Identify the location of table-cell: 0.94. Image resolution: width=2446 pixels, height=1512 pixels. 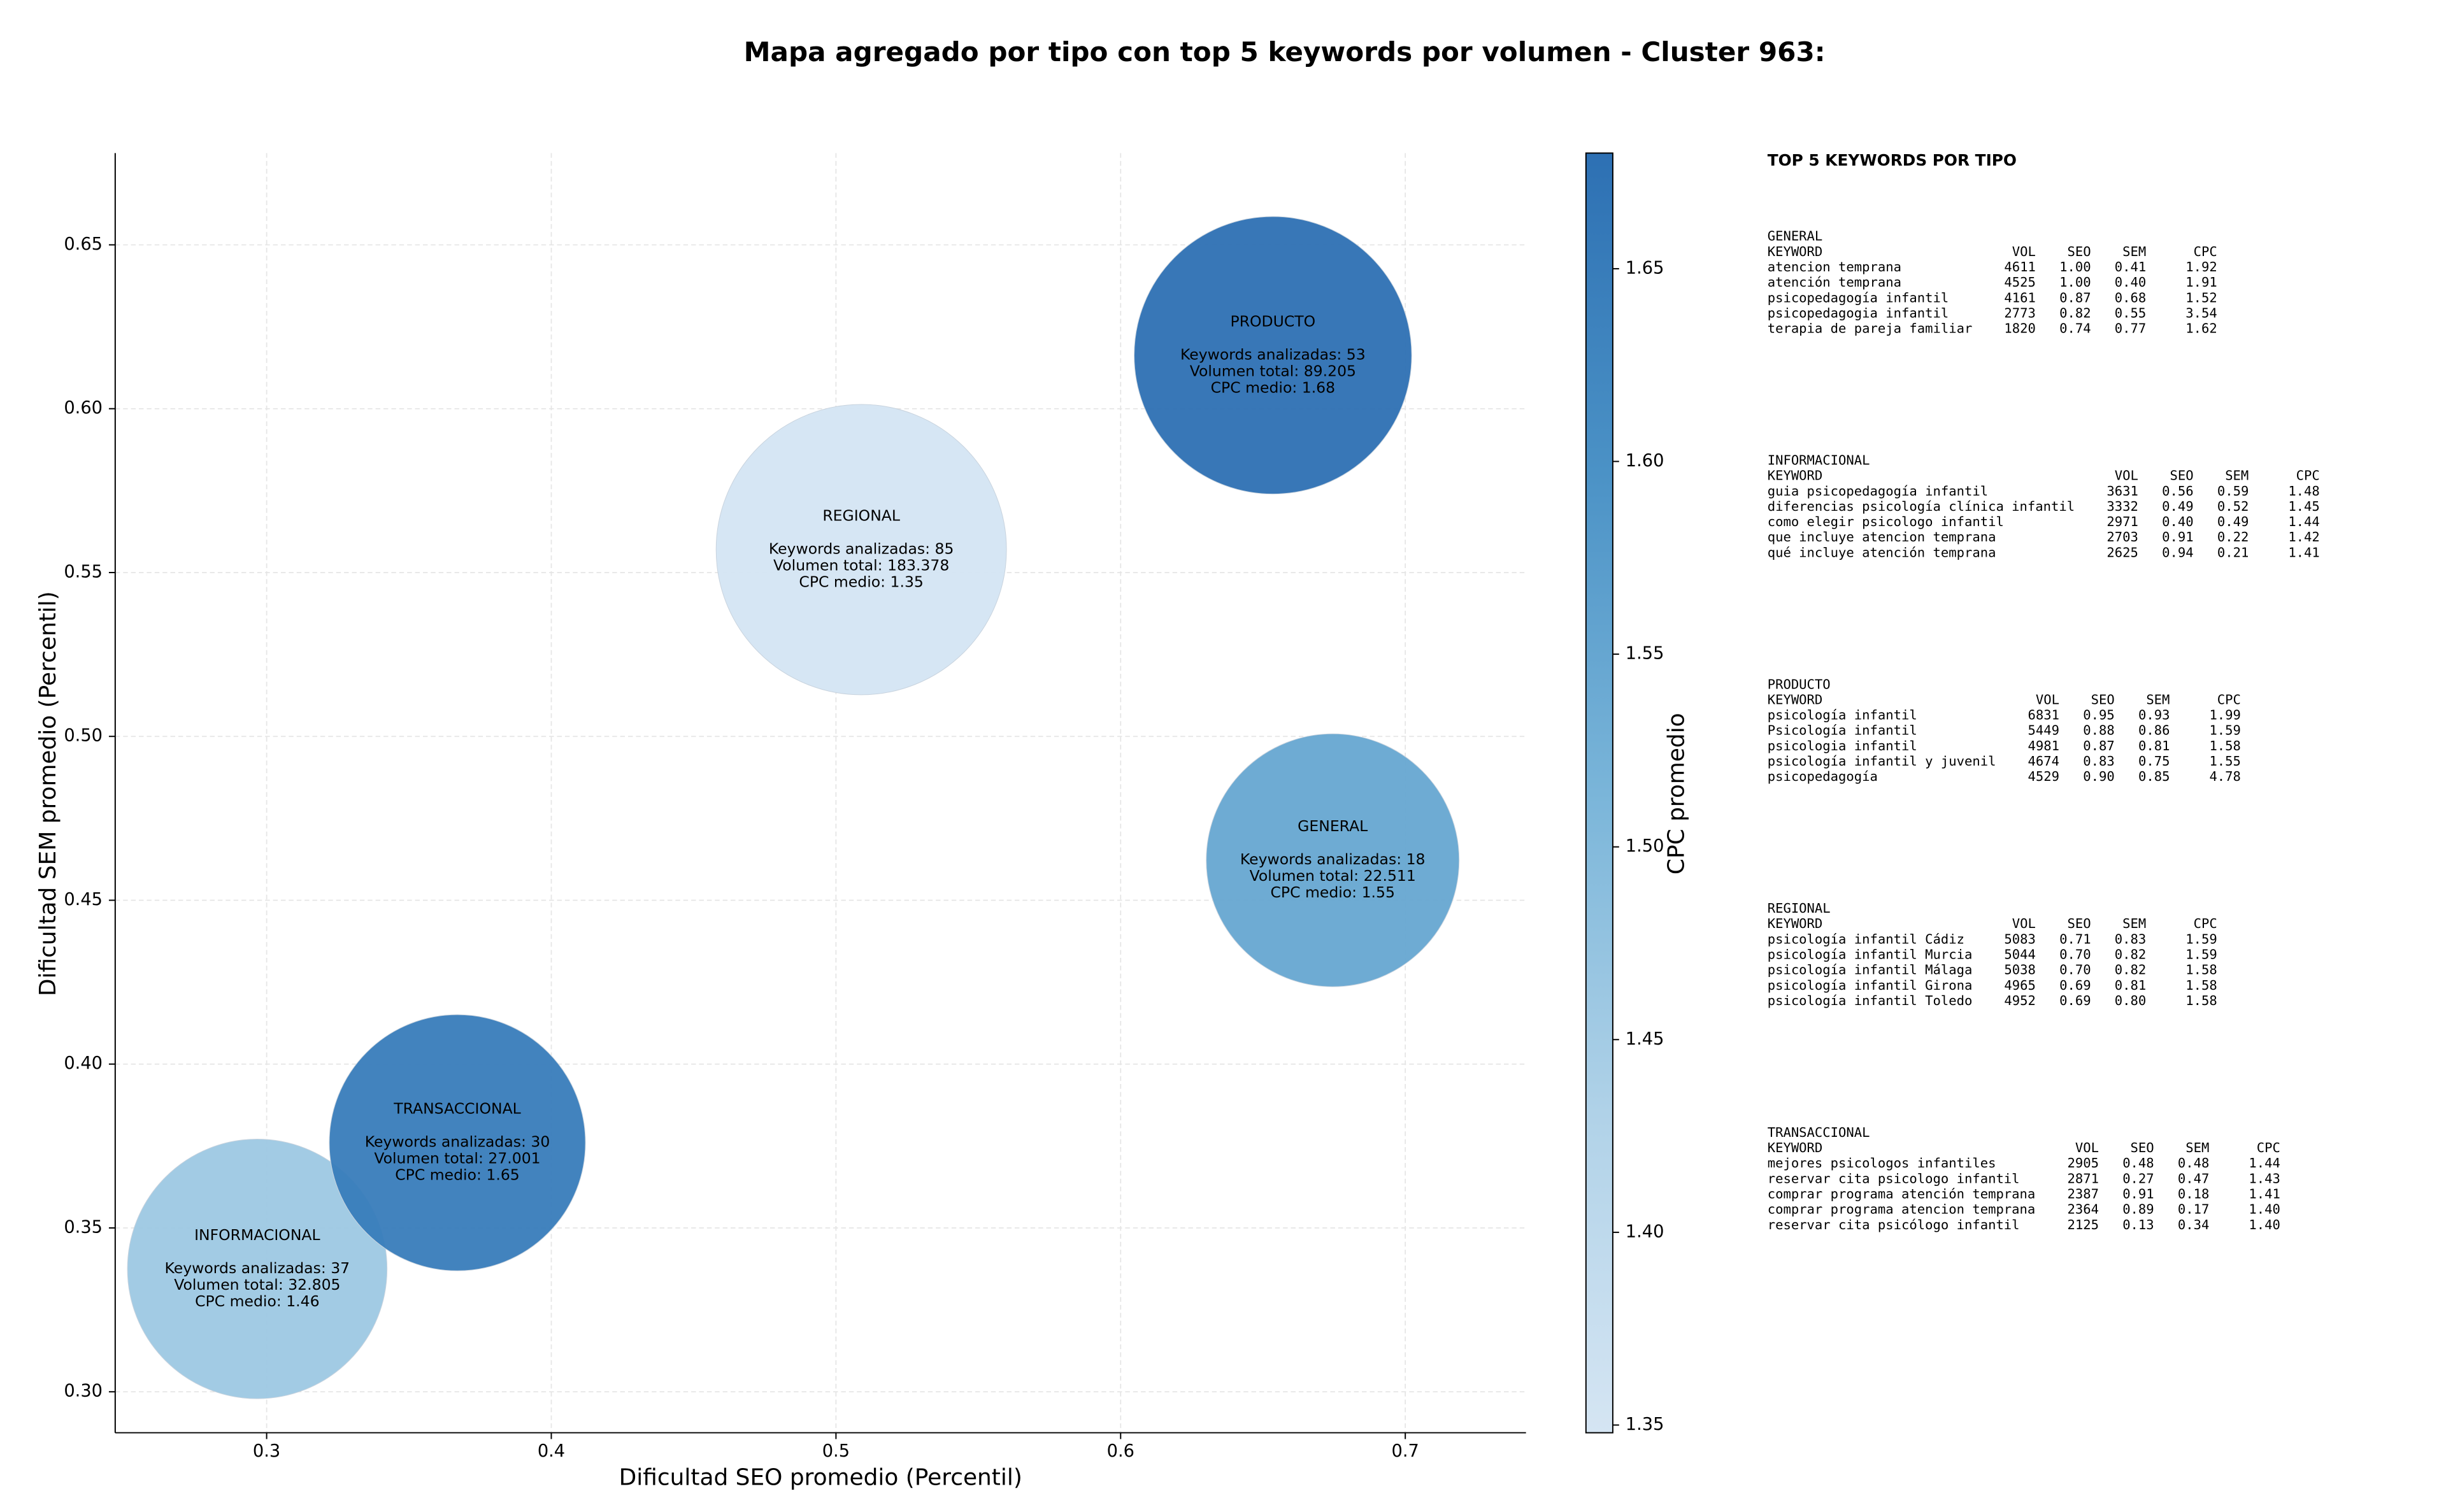
(2177, 552).